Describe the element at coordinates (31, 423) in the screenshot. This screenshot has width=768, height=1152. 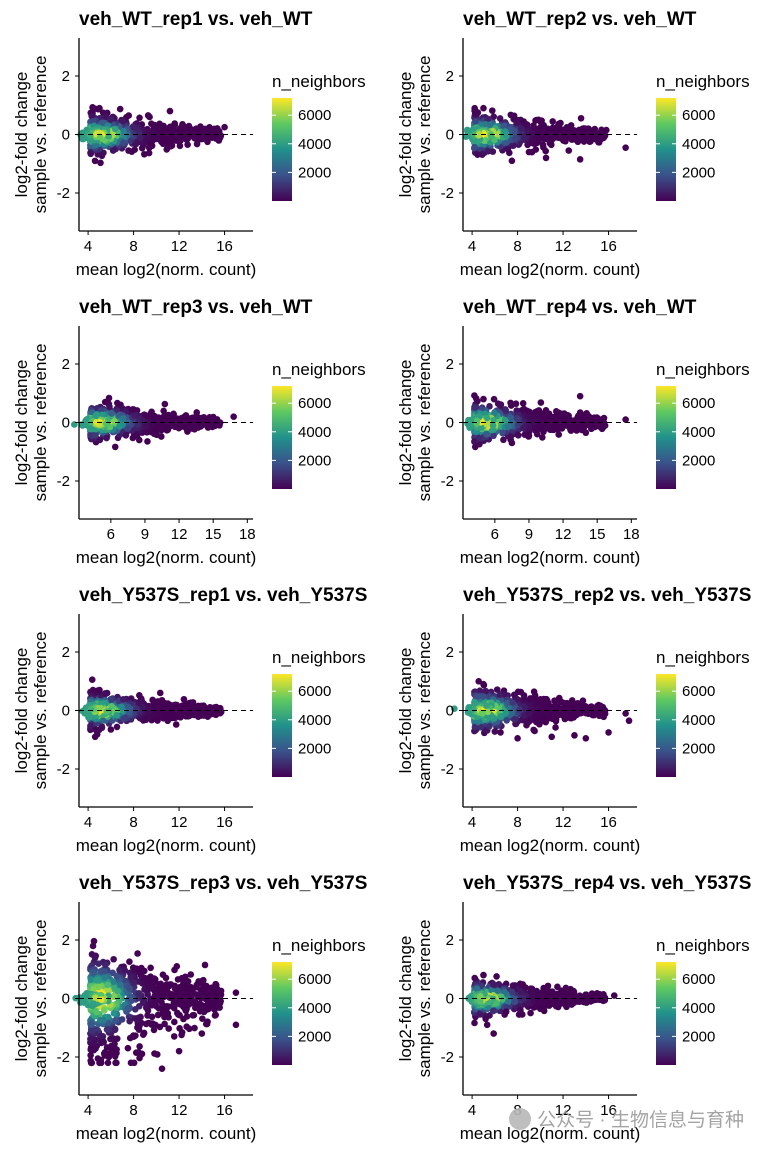
I see `y-axis-label: log2-fold change sample vs. reference` at that location.